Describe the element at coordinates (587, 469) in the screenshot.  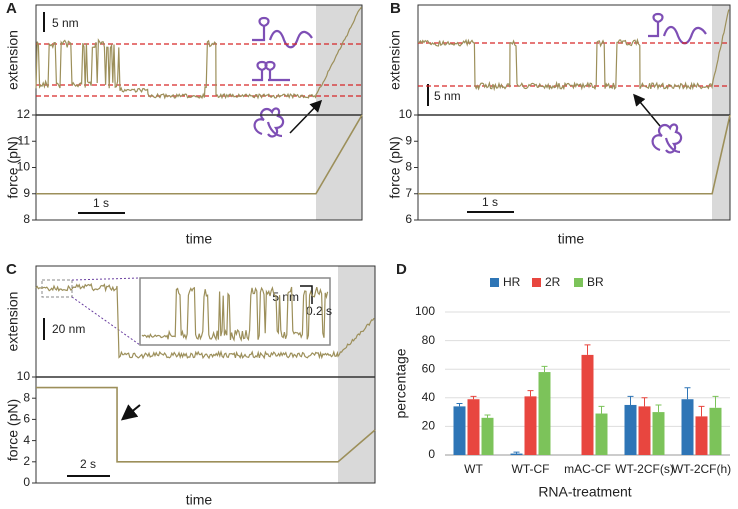
I see `x-tick-label: mAC-CF` at that location.